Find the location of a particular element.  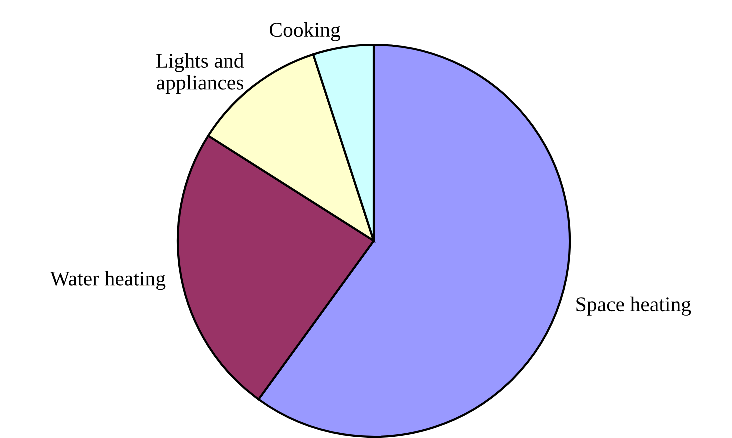

slice-label: Cooking is located at coordinates (305, 32).